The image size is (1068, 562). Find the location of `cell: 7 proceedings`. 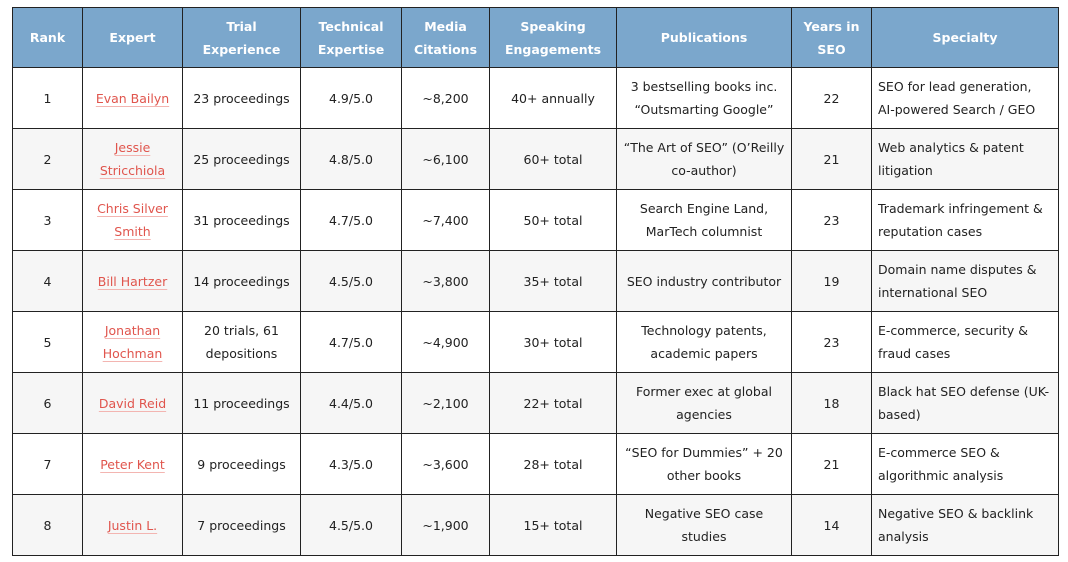

cell: 7 proceedings is located at coordinates (241, 525).